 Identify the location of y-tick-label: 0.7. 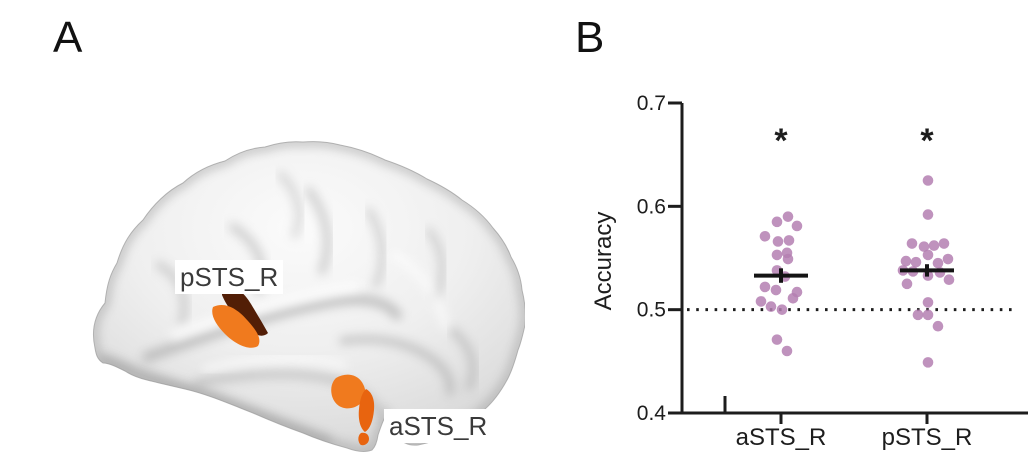
(651, 103).